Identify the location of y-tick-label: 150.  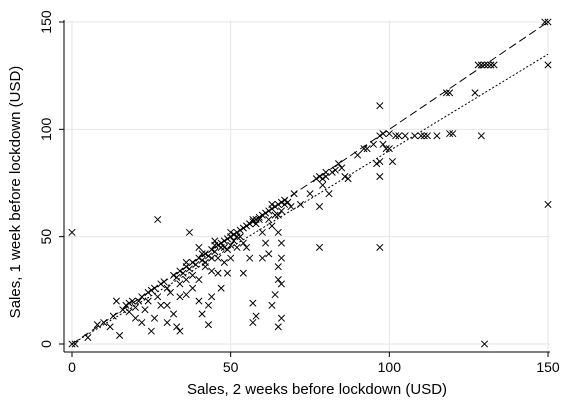
(46, 22).